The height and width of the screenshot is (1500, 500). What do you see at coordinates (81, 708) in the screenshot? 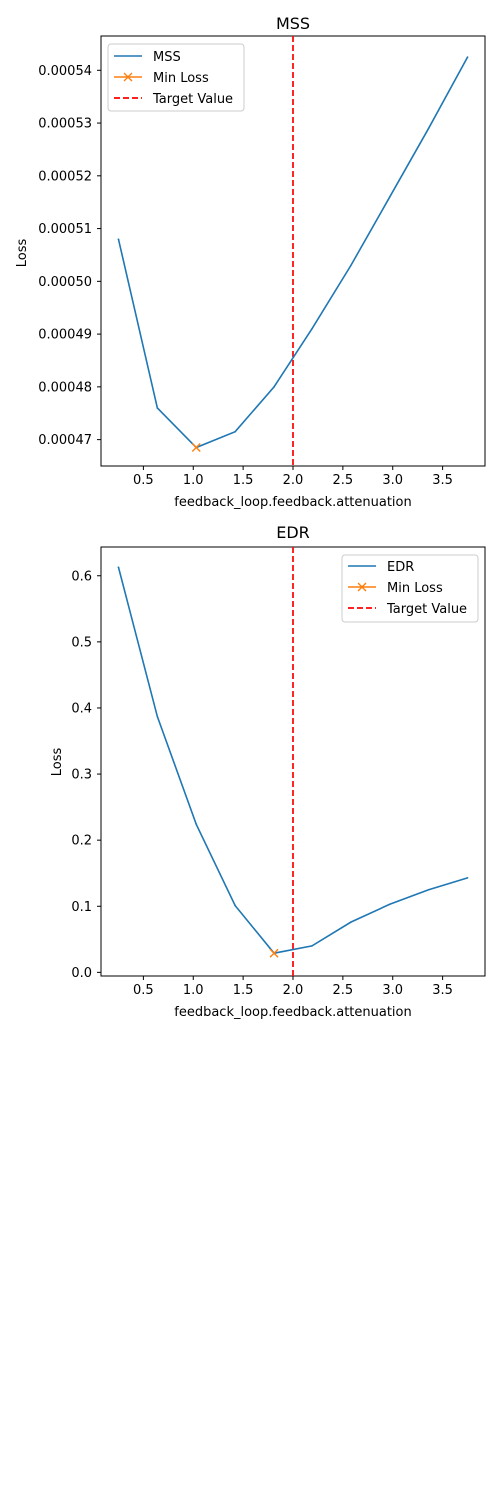
I see `y-tick-label: 0.4` at bounding box center [81, 708].